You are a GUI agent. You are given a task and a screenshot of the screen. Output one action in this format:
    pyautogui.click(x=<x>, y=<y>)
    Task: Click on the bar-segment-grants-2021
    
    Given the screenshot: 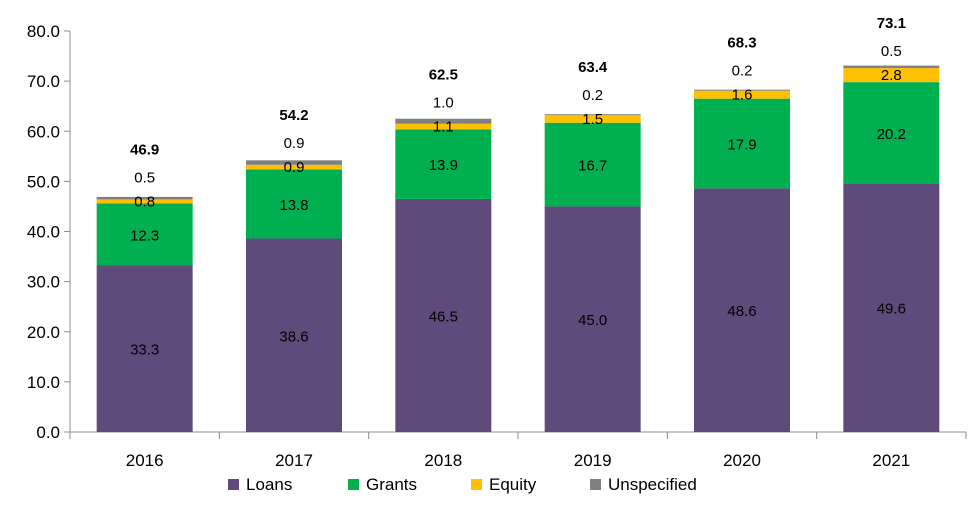 What is the action you would take?
    pyautogui.click(x=891, y=133)
    